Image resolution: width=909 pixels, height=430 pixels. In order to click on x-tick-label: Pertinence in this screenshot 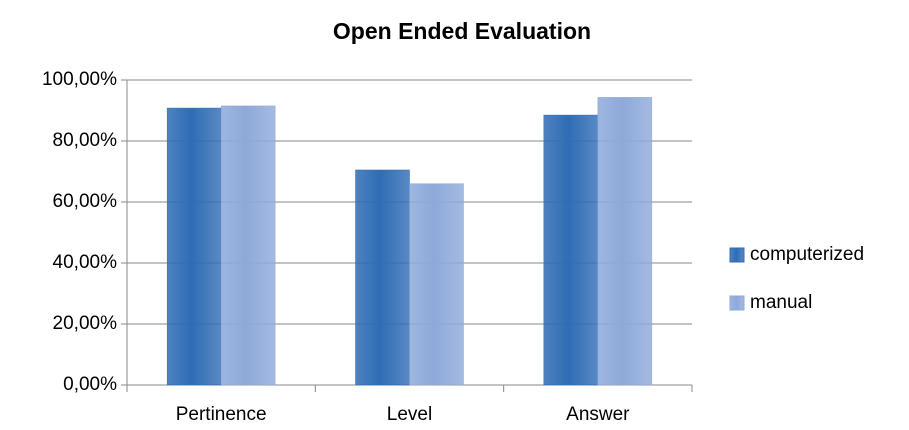, I will do `click(221, 414)`.